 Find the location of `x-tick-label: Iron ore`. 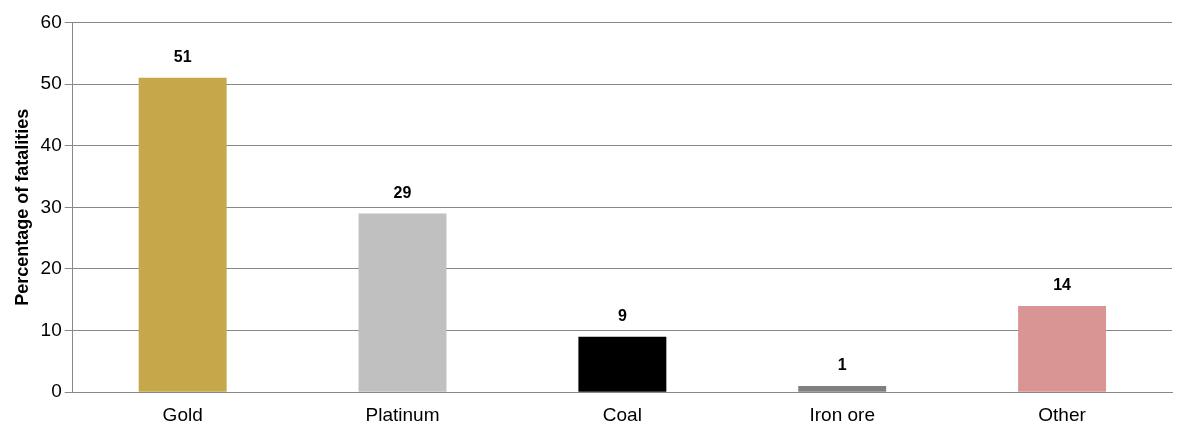

x-tick-label: Iron ore is located at coordinates (842, 414).